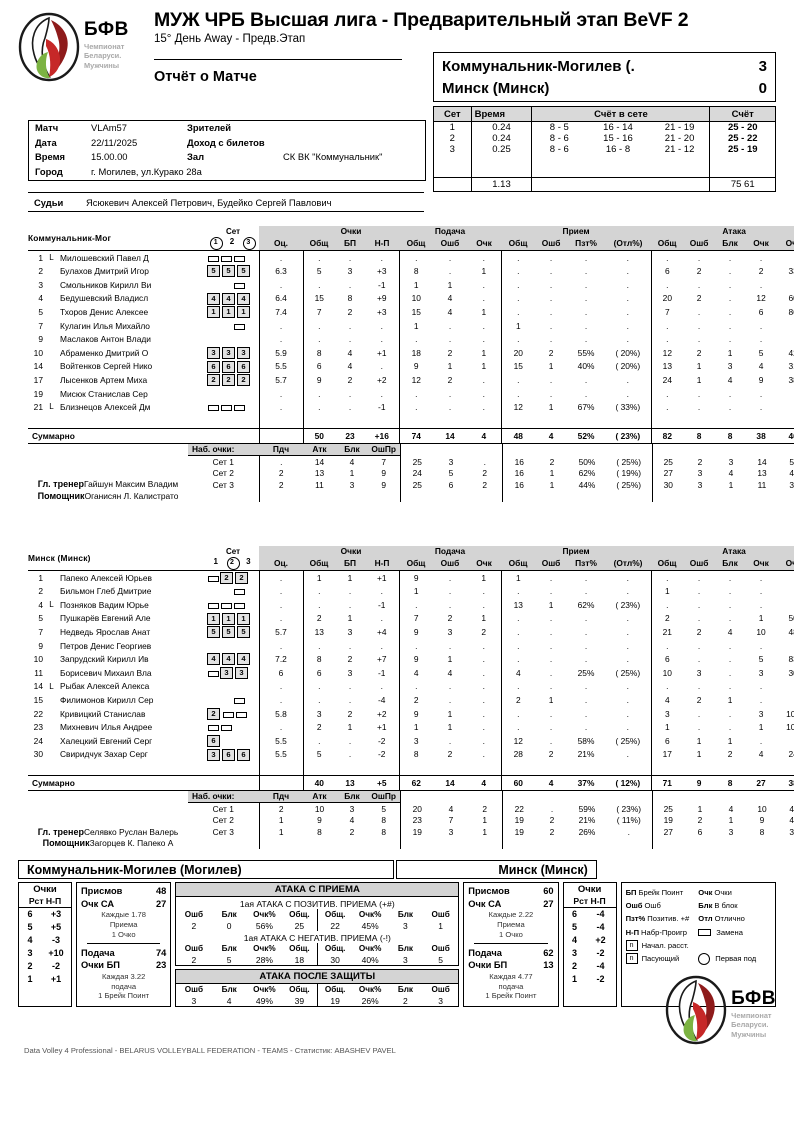 The width and height of the screenshot is (794, 1123). What do you see at coordinates (587, 461) in the screenshot?
I see `setbreak-rec-pos: 50%` at bounding box center [587, 461].